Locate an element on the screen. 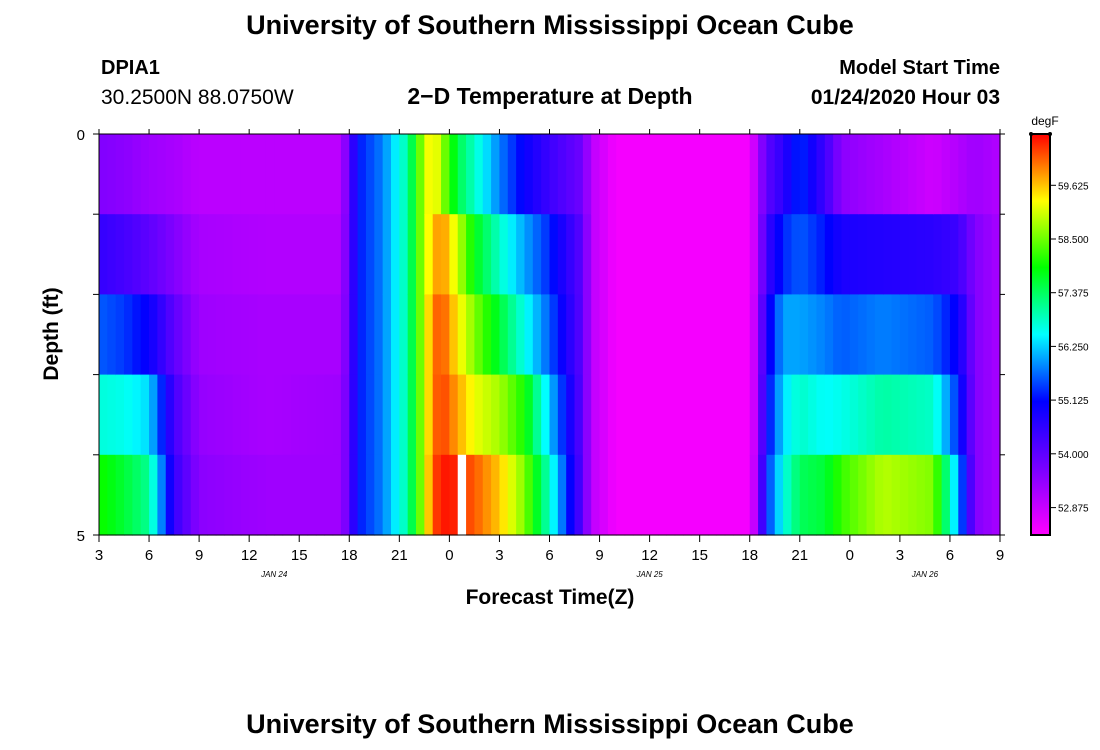  colorbar-tick-label: 59.625 is located at coordinates (1073, 186).